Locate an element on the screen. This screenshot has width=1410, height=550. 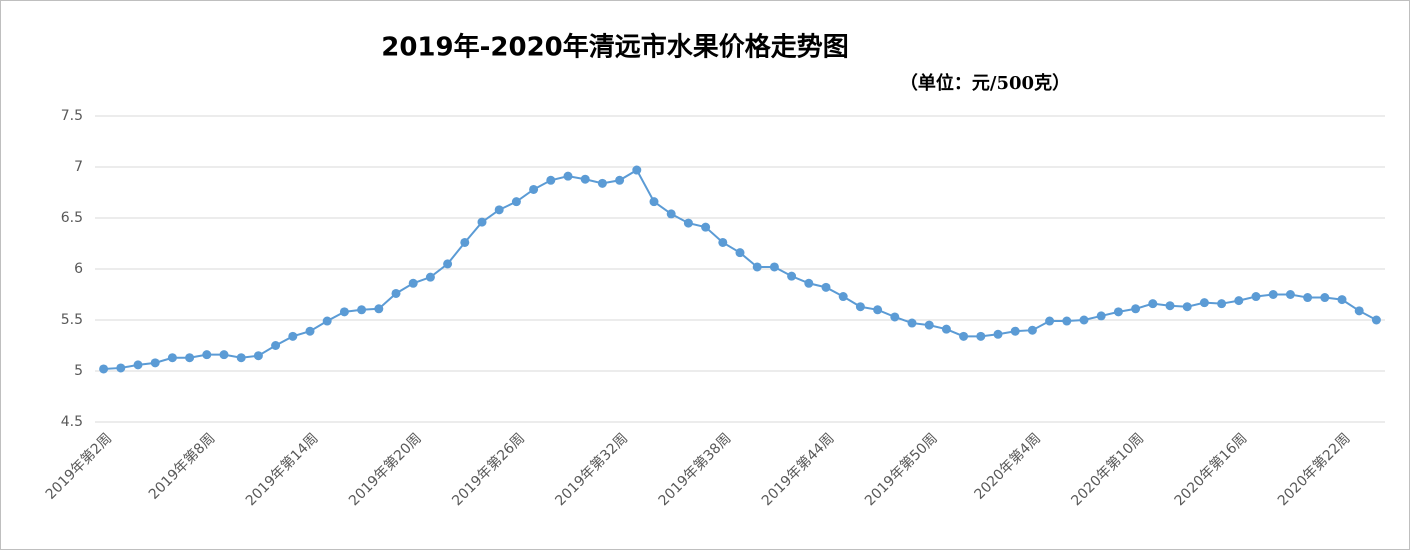
chart-subtitle: （单位：元/500克） is located at coordinates (985, 83).